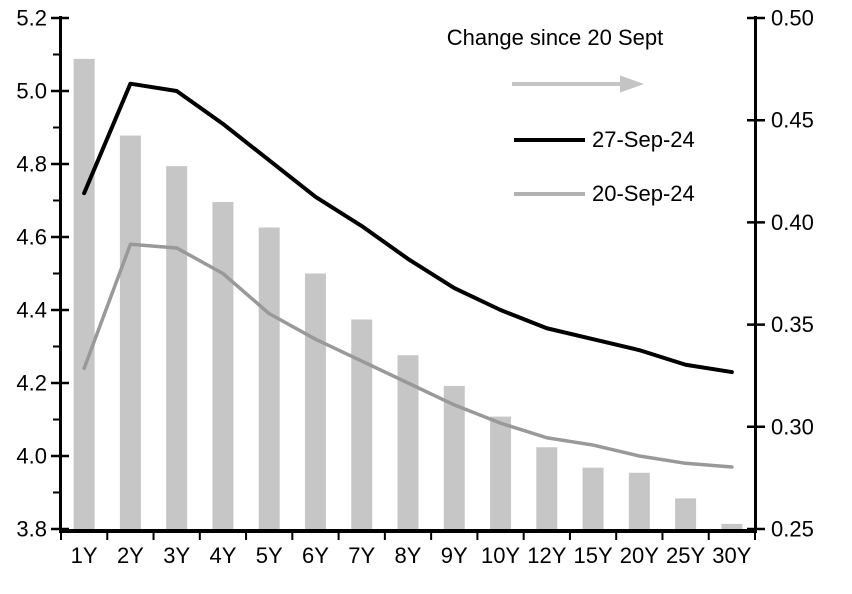  What do you see at coordinates (792, 426) in the screenshot?
I see `right-axis-tick-label: 0.30` at bounding box center [792, 426].